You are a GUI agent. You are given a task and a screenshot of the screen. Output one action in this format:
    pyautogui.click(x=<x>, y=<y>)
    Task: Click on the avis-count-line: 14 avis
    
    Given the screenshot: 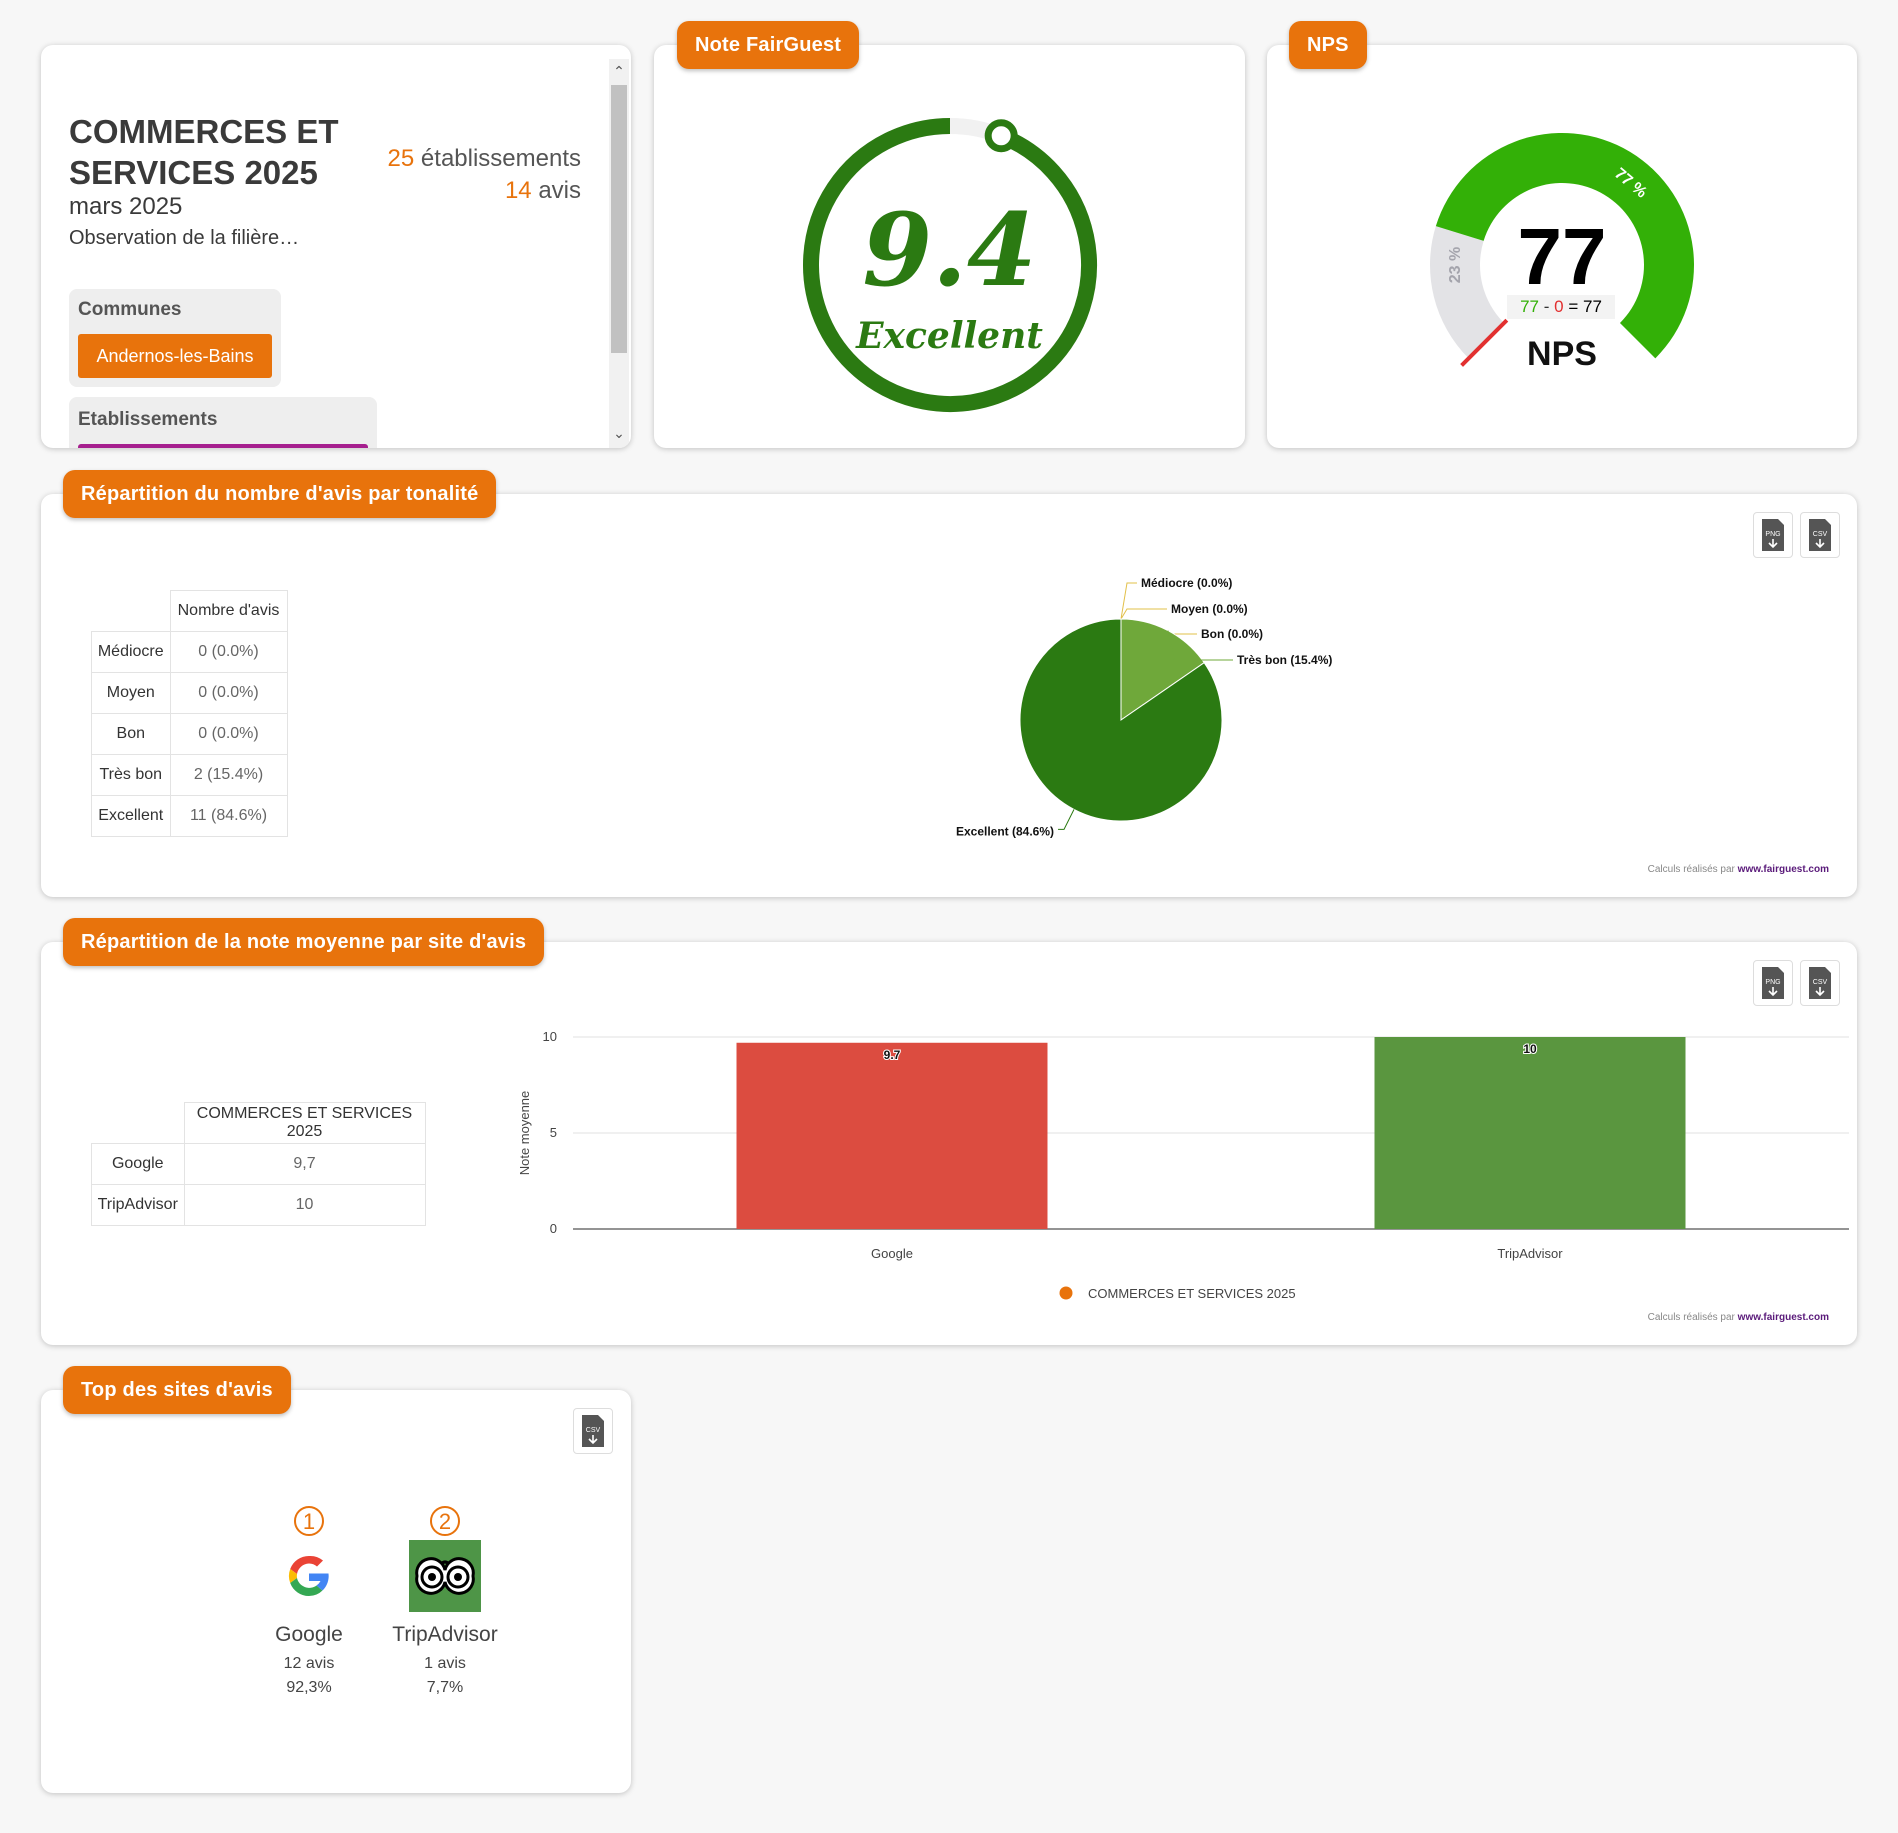 What is the action you would take?
    pyautogui.click(x=543, y=191)
    